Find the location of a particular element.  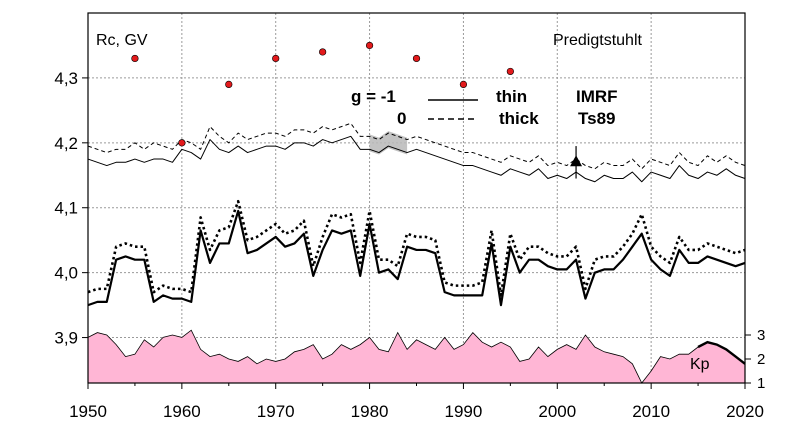

kp-tick-label: 3 is located at coordinates (761, 335).